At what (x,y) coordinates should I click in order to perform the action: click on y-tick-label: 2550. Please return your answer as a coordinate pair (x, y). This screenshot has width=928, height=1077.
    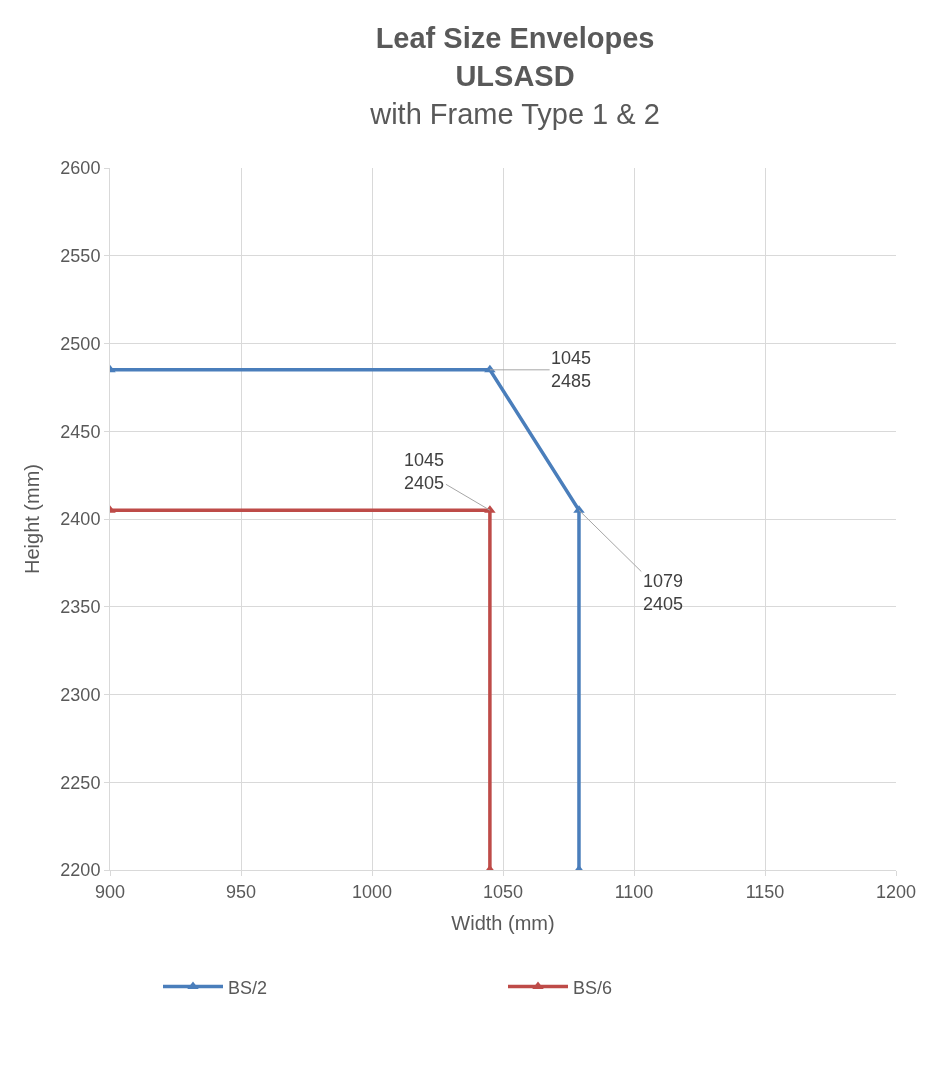
    Looking at the image, I should click on (80, 256).